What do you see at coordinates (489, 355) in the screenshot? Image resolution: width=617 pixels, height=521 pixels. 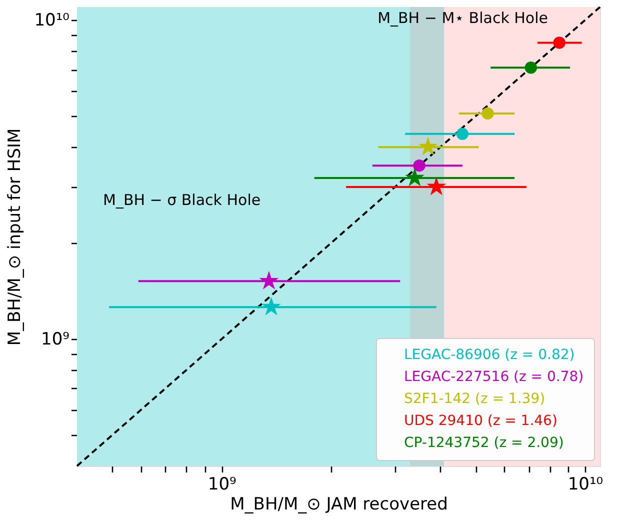 I see `text: LEGAC-86906 (z = 0.82)` at bounding box center [489, 355].